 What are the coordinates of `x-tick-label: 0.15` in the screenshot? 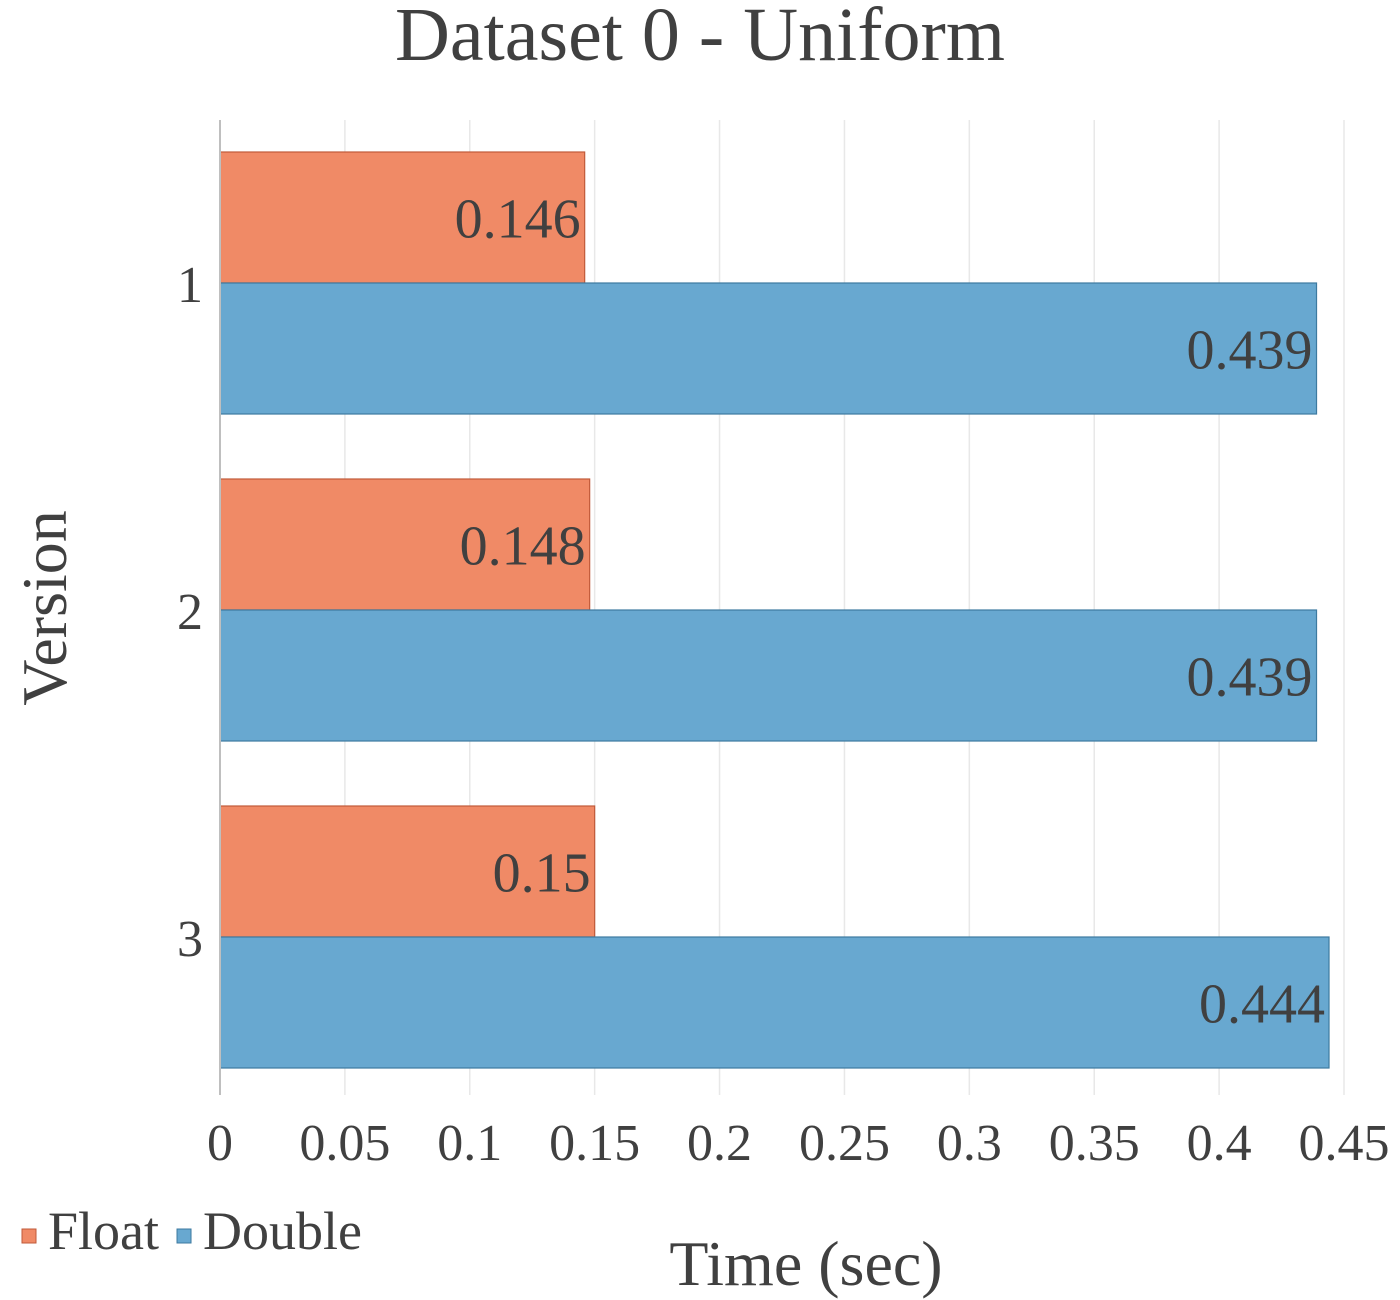 It's located at (594, 1143).